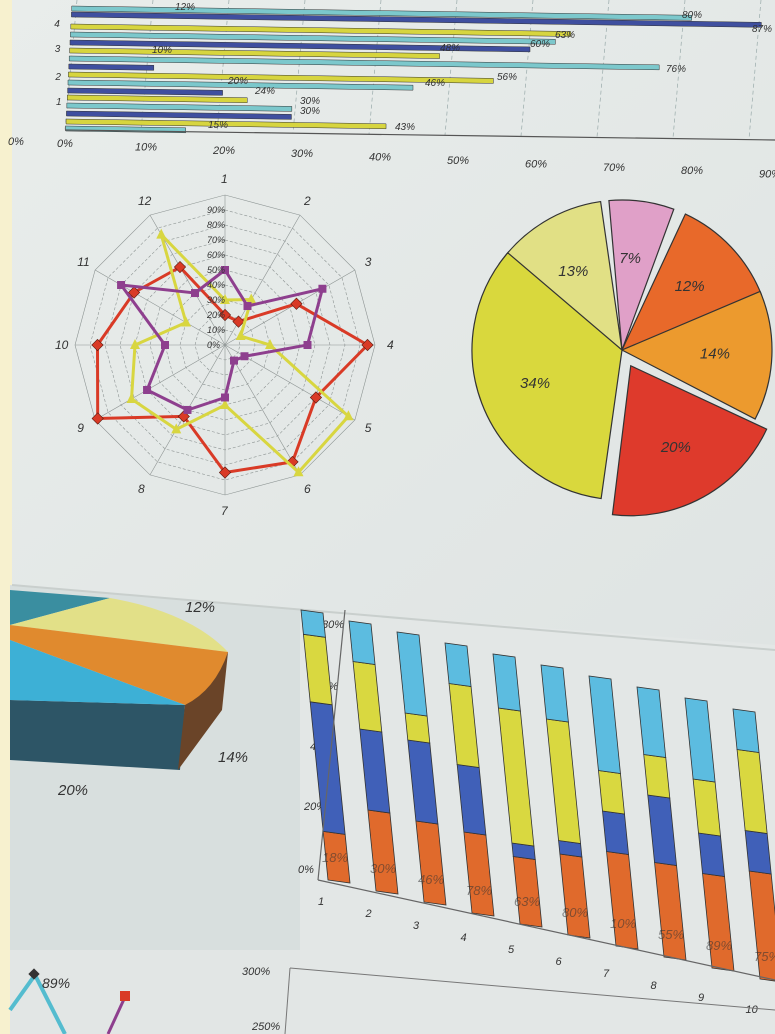  What do you see at coordinates (416, 926) in the screenshot?
I see `stacked-x-tick: 3` at bounding box center [416, 926].